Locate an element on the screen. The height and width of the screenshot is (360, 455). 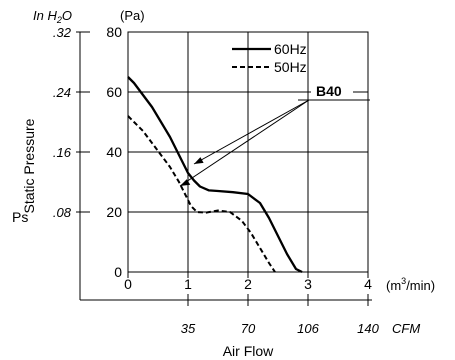
y-axis-label: Static Pressure is located at coordinates (29, 165).